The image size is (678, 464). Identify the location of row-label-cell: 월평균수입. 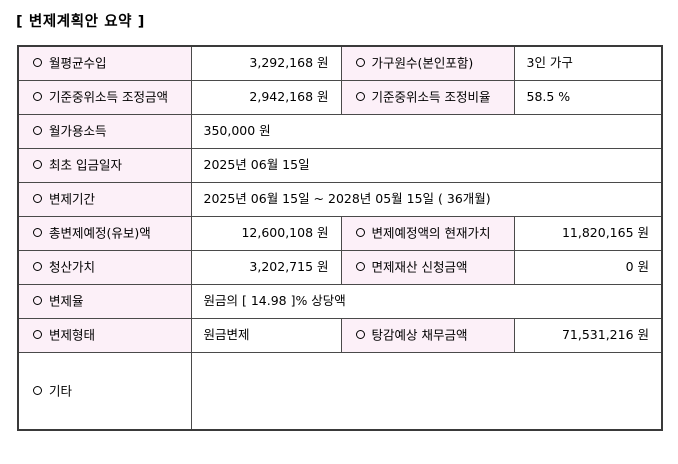
(104, 63).